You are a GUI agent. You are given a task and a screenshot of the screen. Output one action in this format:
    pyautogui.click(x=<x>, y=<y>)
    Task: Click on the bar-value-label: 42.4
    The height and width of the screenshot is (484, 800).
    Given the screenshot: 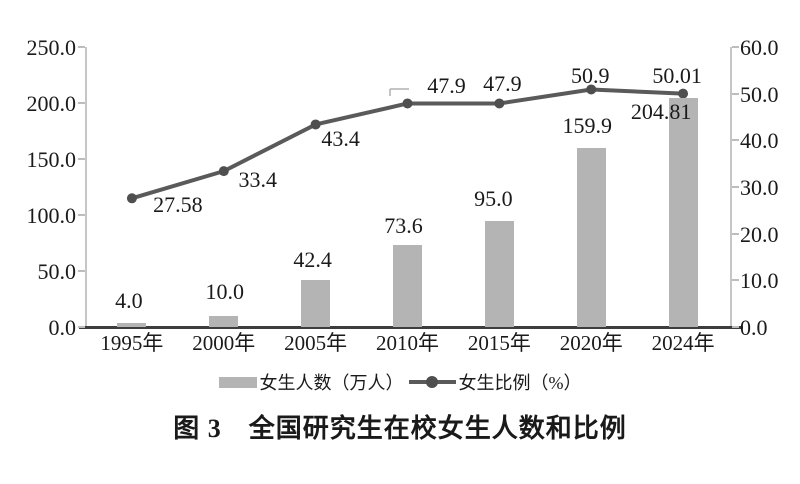 What is the action you would take?
    pyautogui.click(x=312, y=259)
    